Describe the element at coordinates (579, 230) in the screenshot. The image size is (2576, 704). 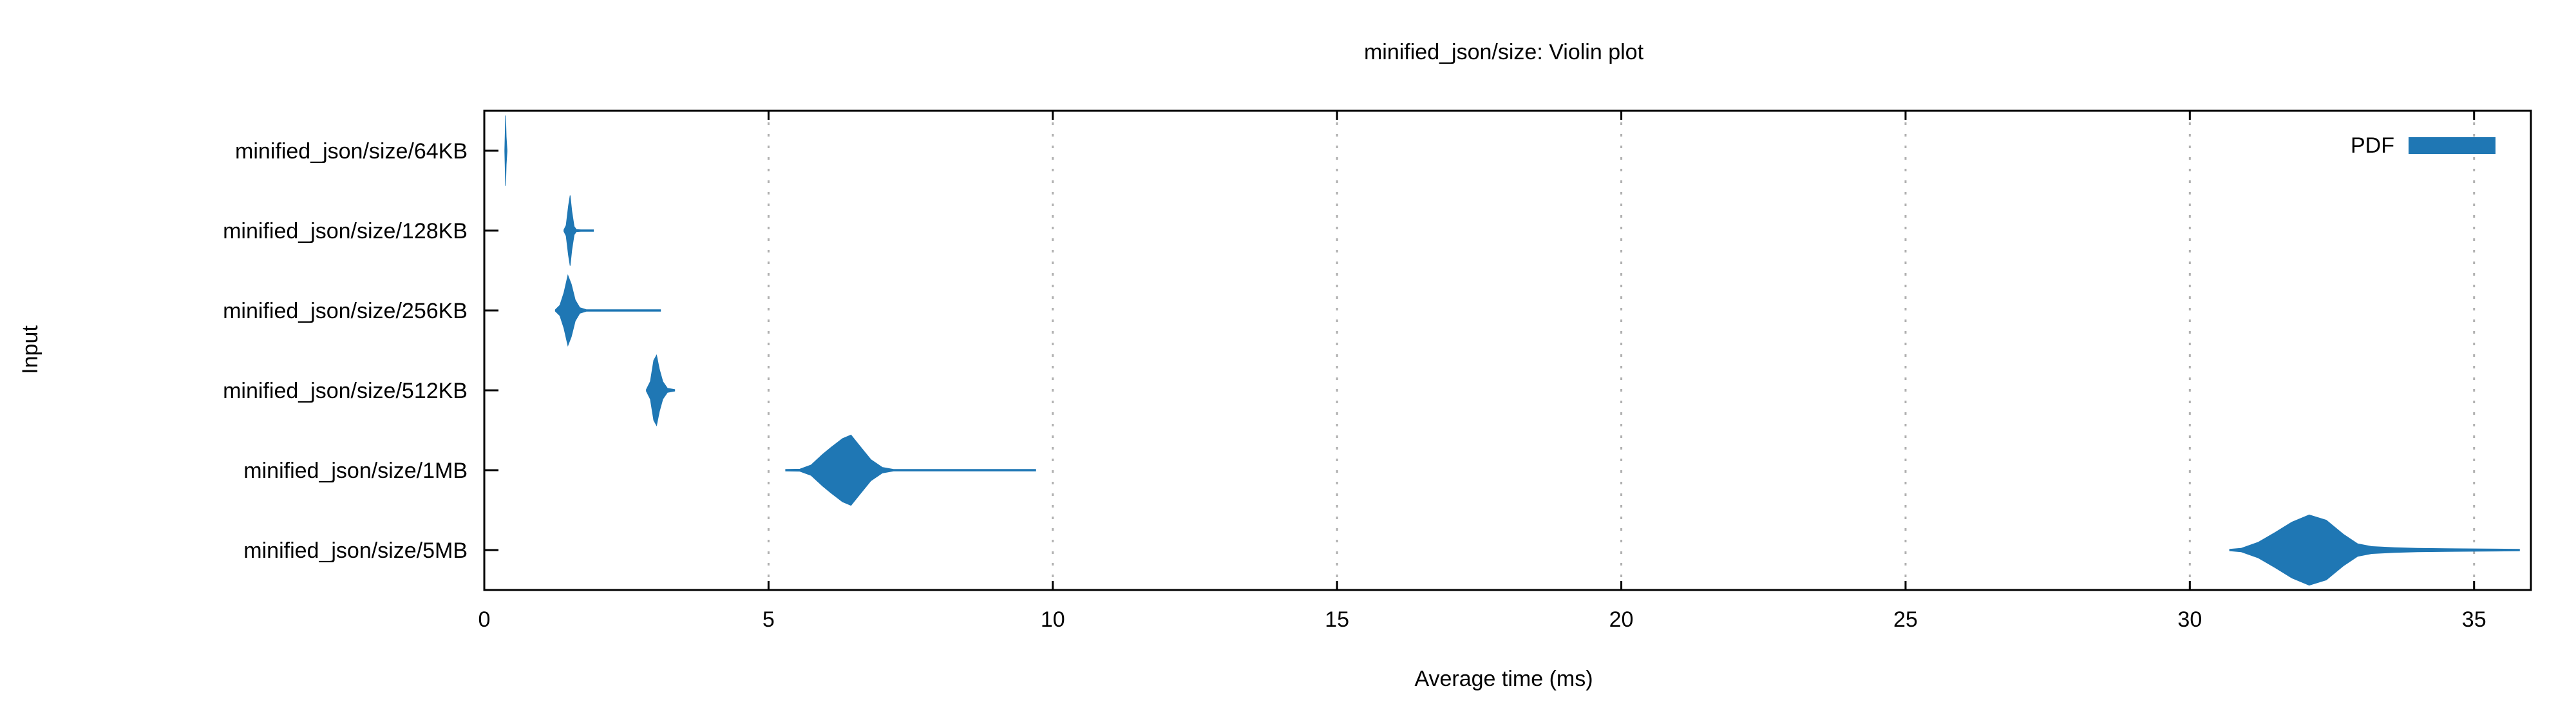
I see `violin-128KB` at that location.